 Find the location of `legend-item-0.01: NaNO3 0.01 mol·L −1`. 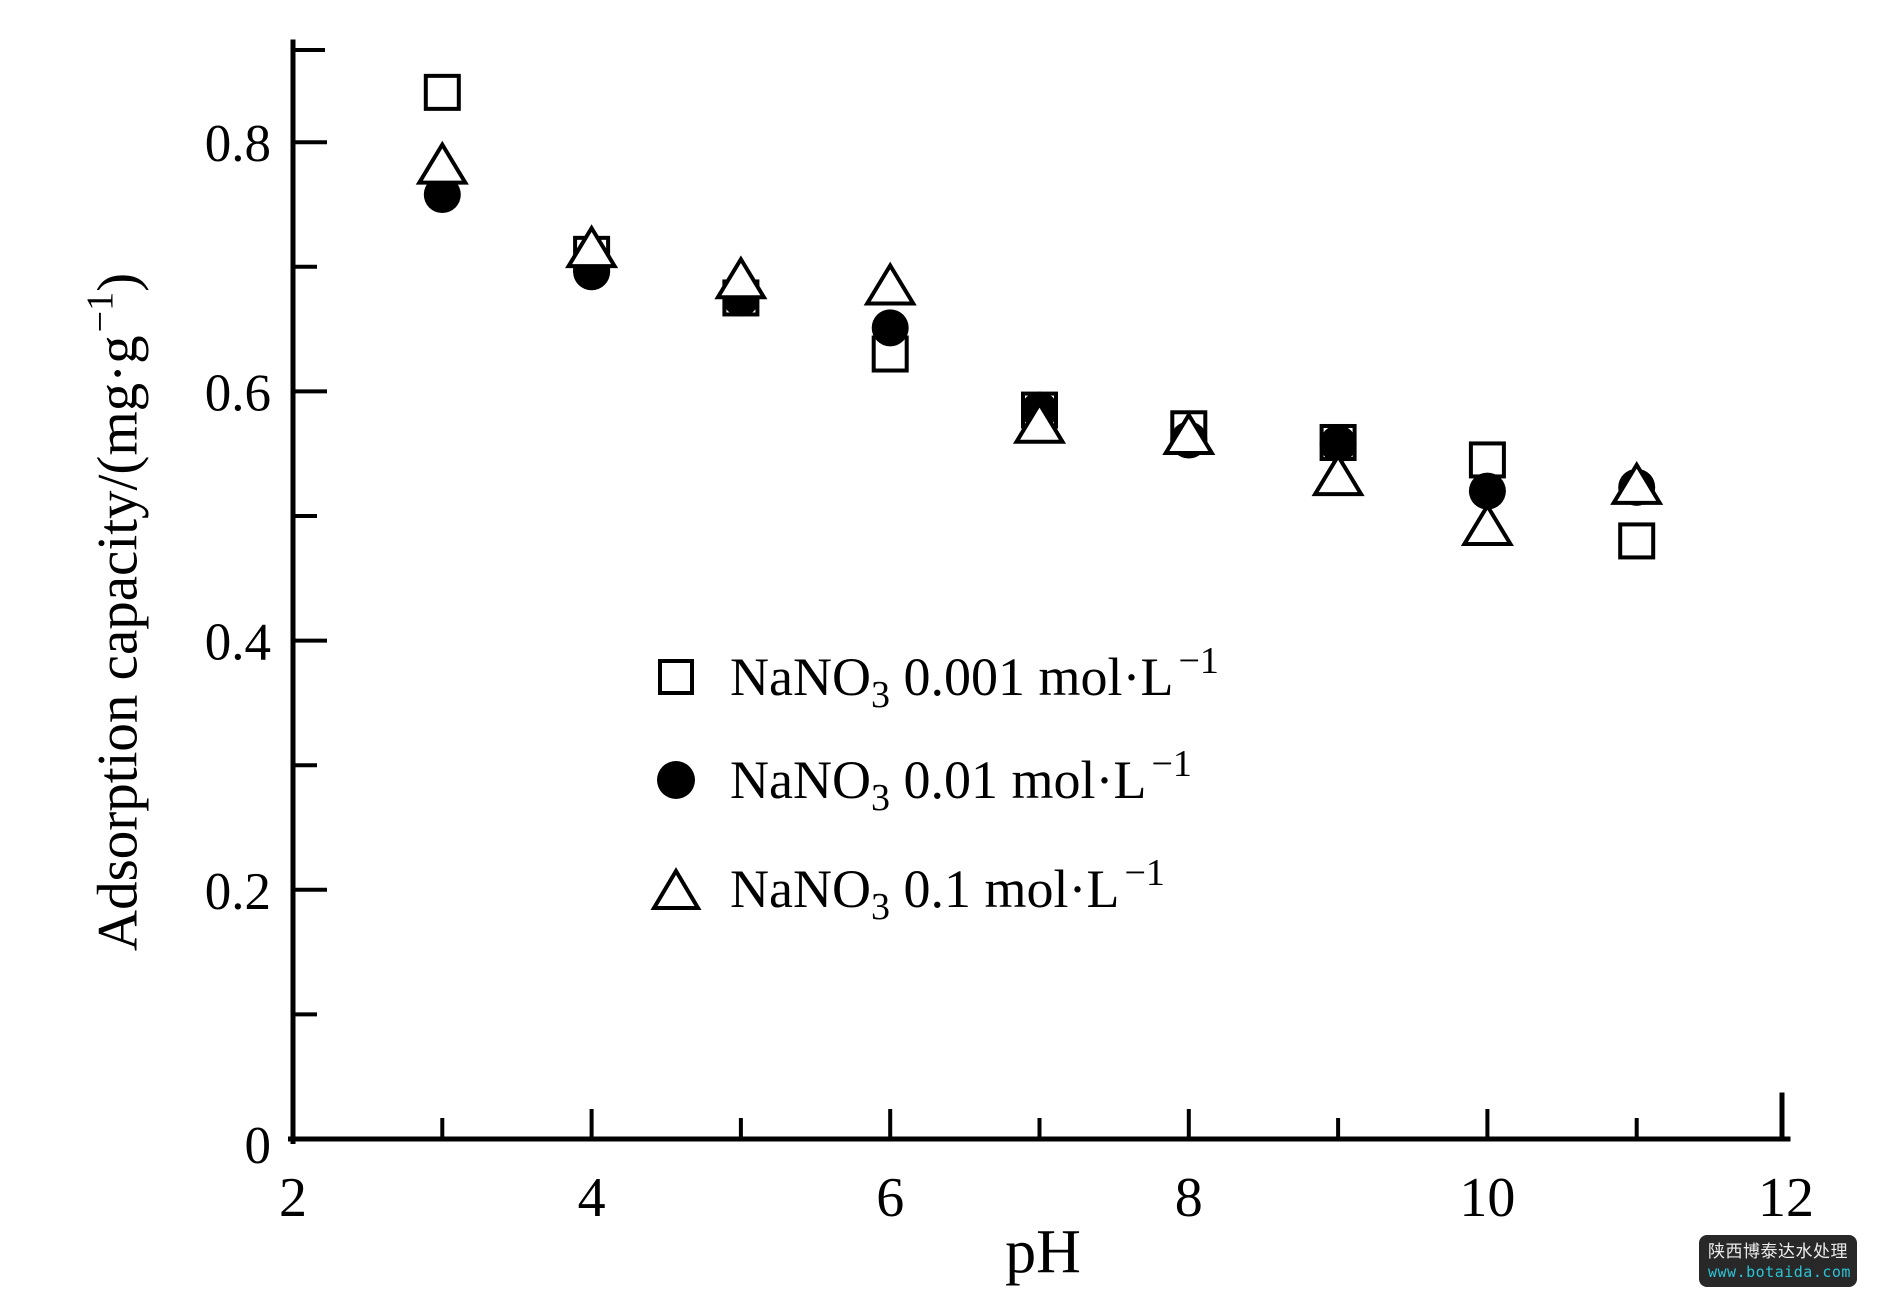

legend-item-0.01: NaNO3 0.01 mol·L −1 is located at coordinates (920, 781).